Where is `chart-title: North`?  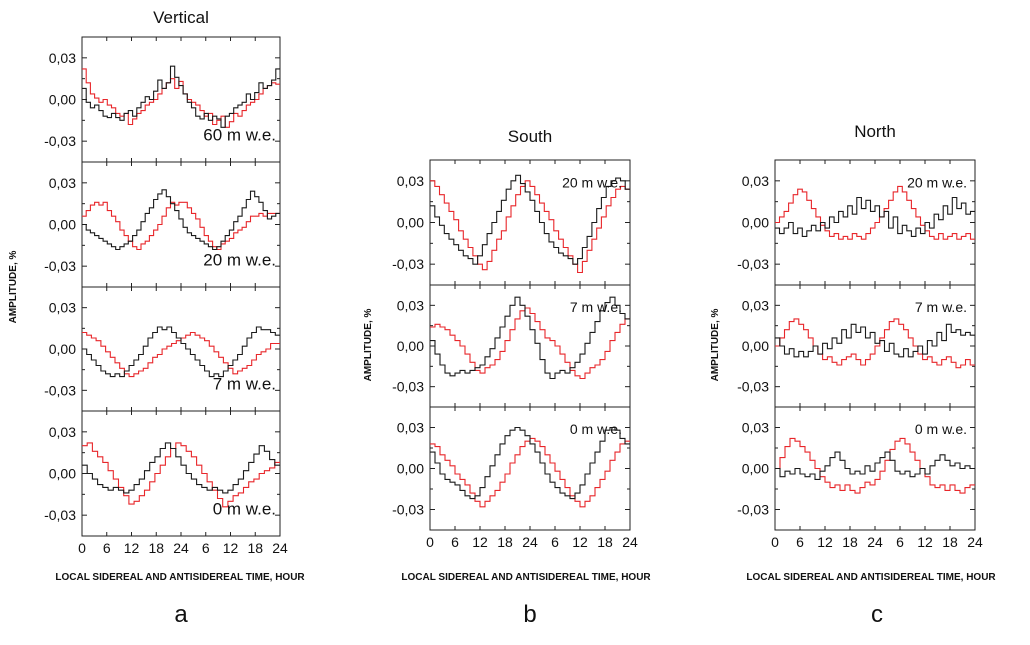 chart-title: North is located at coordinates (875, 131).